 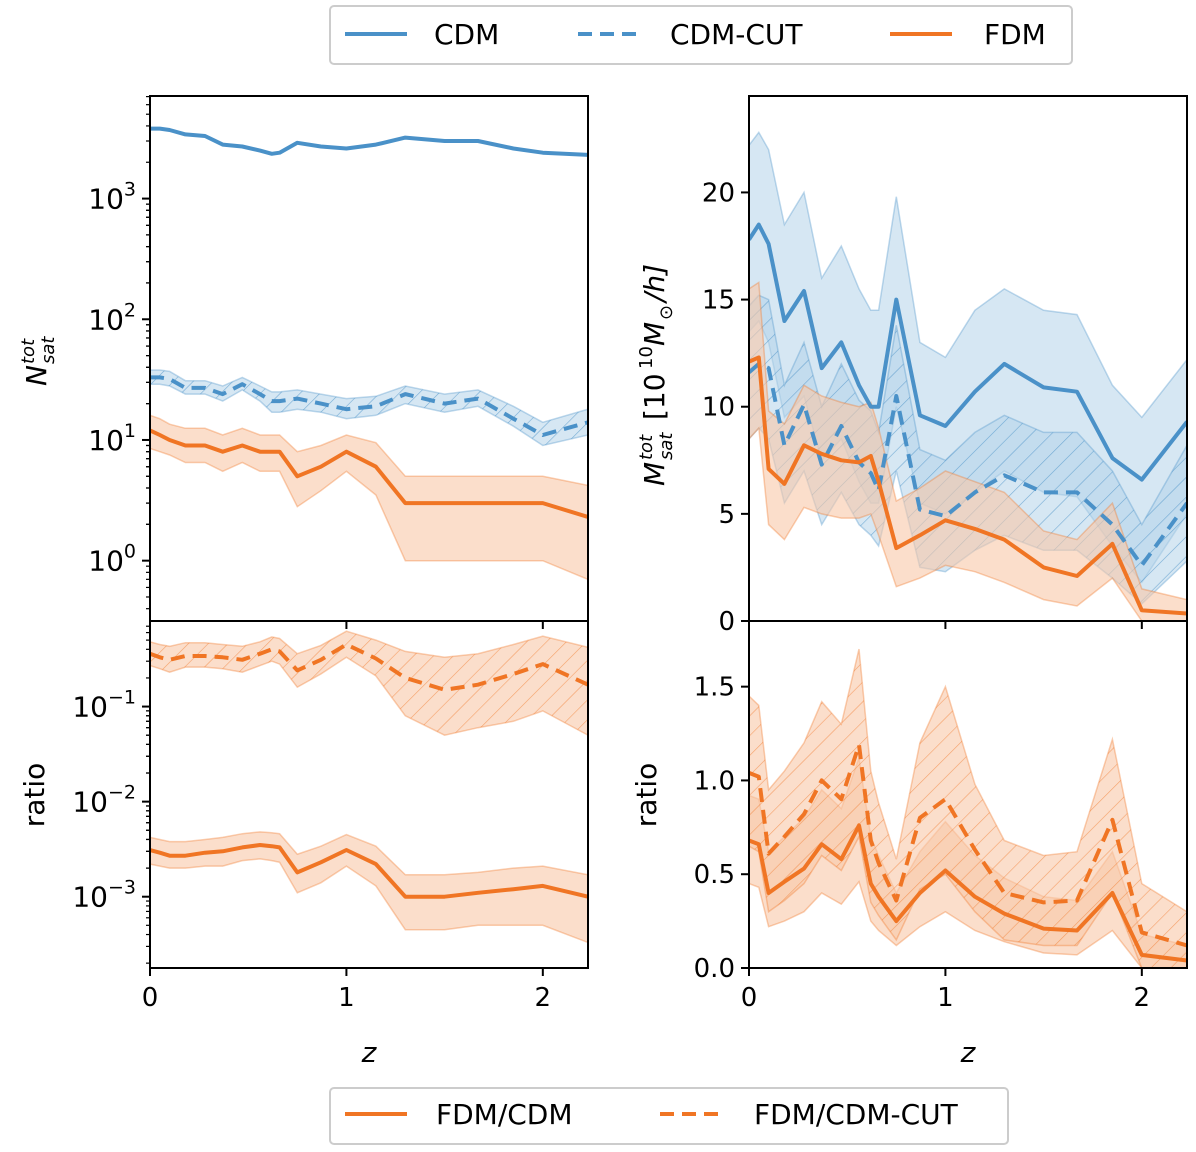 I want to click on y-tick-label: 20, so click(x=718, y=193).